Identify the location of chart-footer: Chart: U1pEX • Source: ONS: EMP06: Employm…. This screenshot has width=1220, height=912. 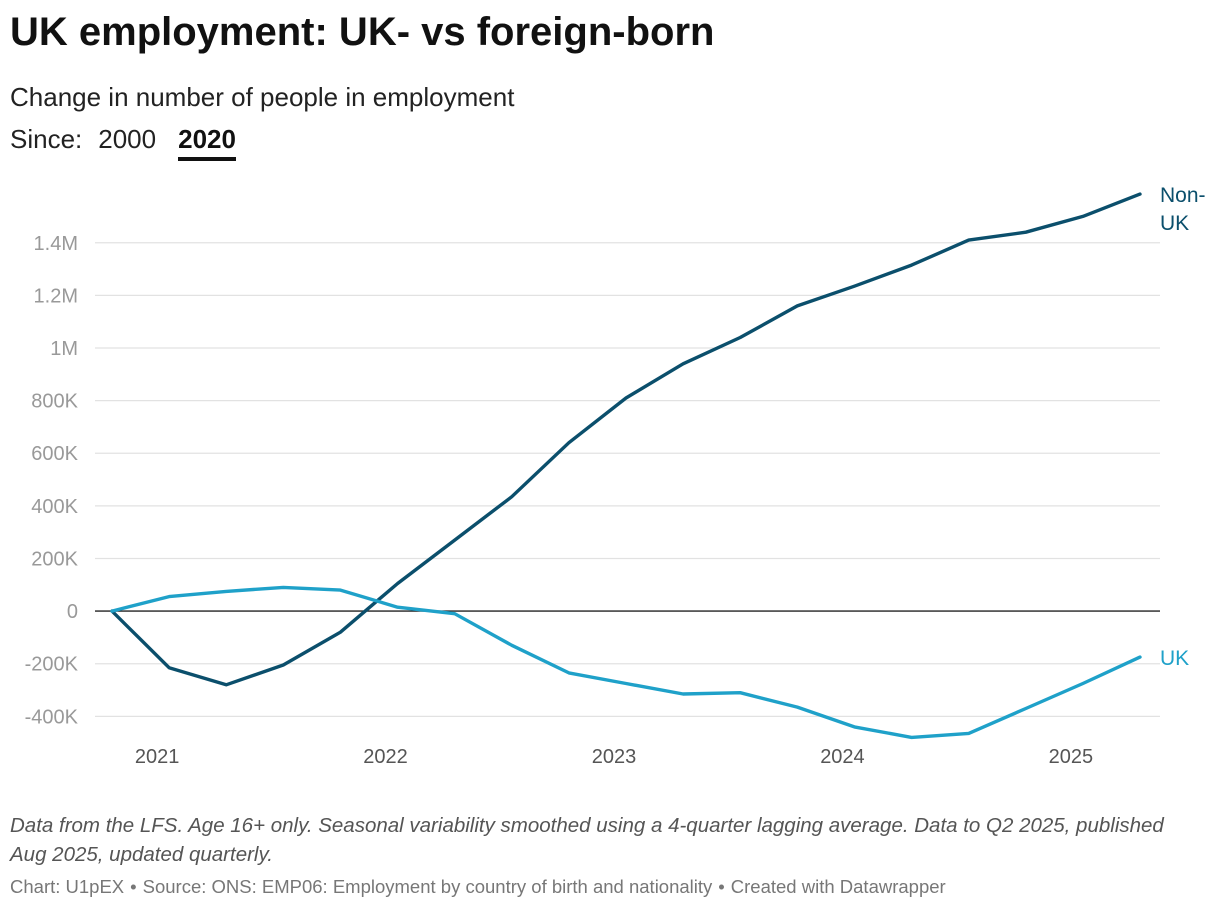
(478, 887).